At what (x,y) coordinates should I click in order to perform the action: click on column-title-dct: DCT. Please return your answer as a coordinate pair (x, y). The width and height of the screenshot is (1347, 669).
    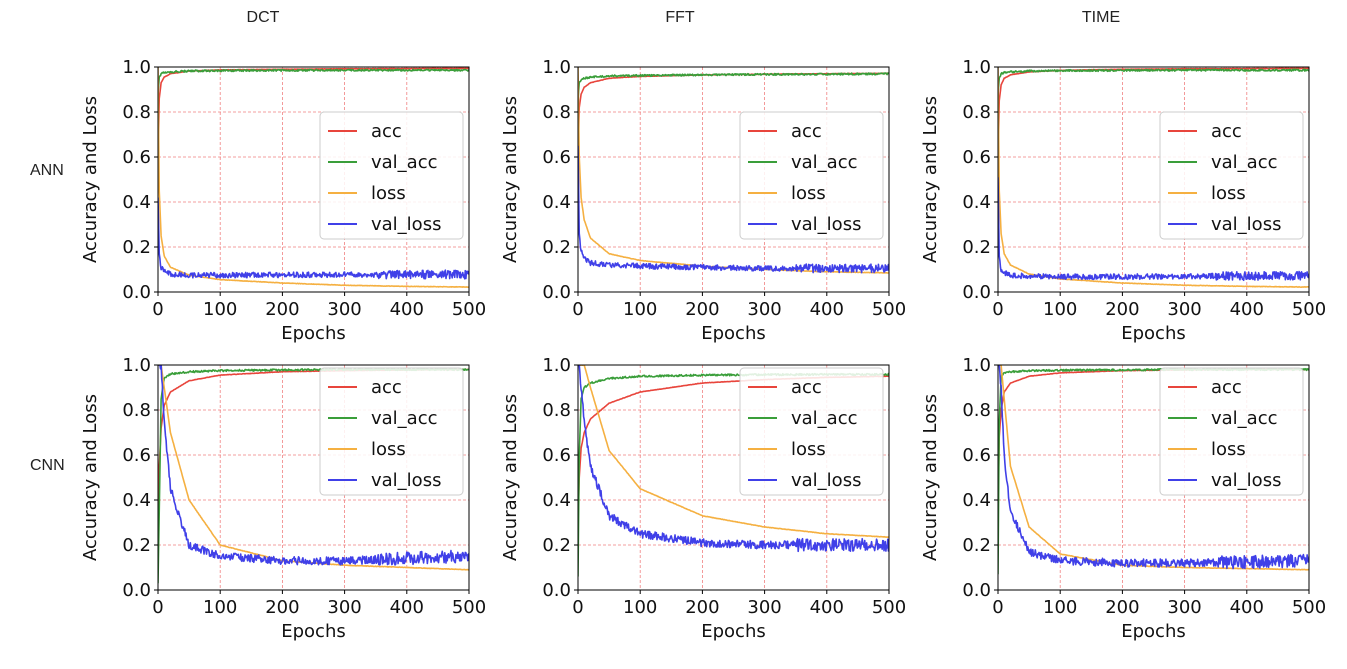
    Looking at the image, I should click on (263, 17).